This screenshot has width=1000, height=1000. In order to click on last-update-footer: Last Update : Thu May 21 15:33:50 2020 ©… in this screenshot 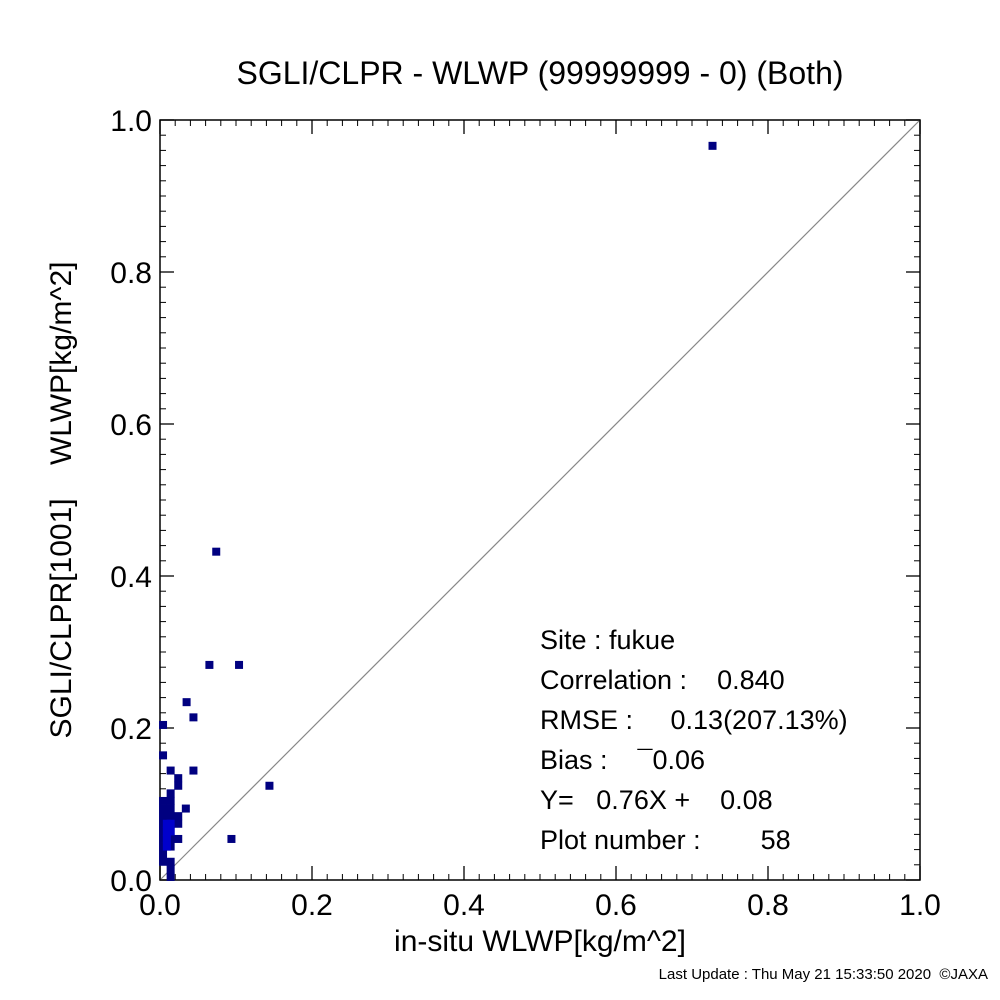, I will do `click(823, 974)`.